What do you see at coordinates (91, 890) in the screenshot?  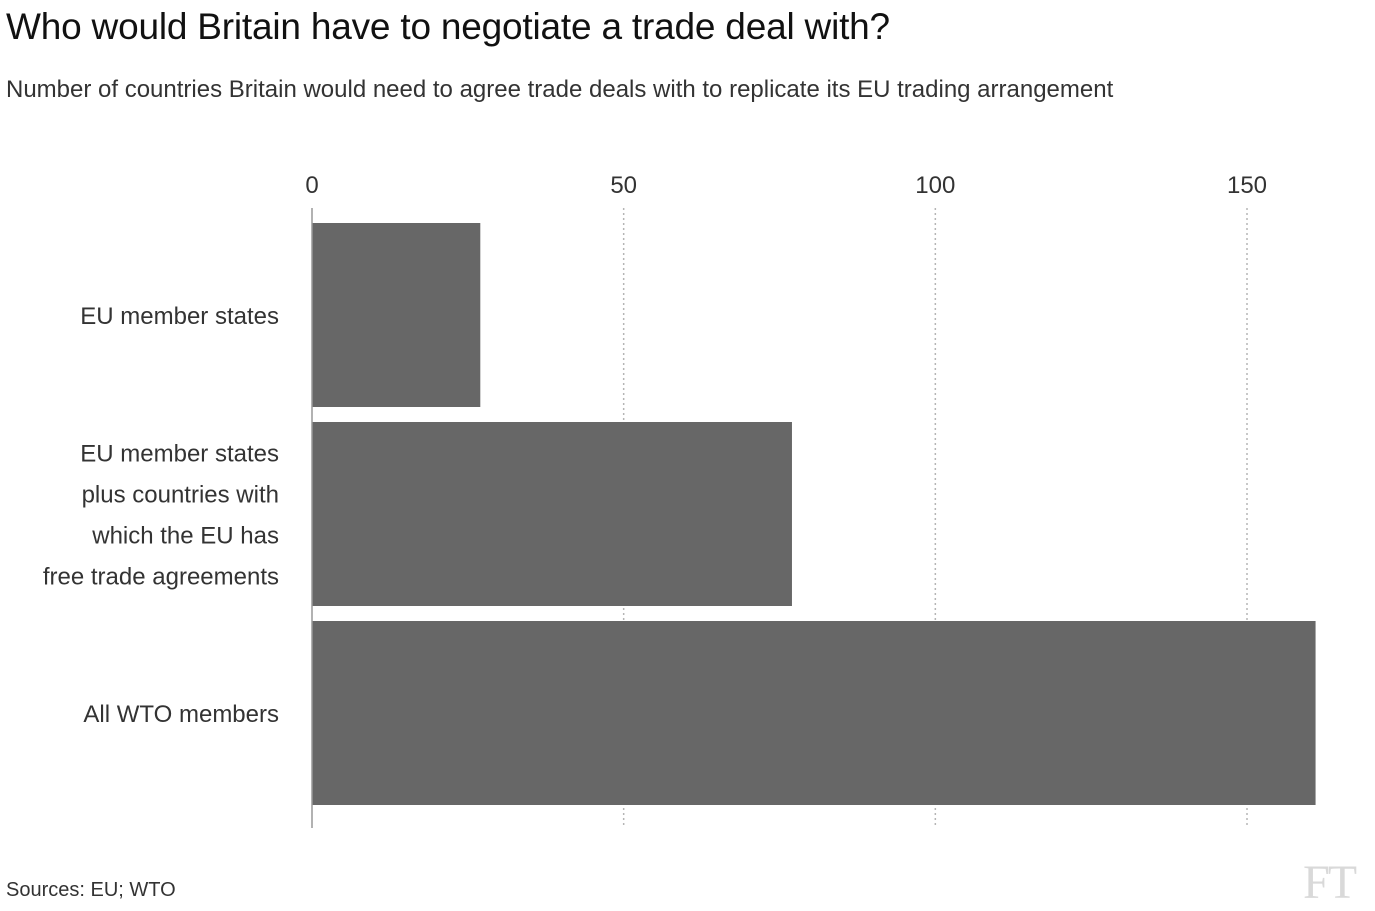 I see `source-note: Sources: EU; WTO` at bounding box center [91, 890].